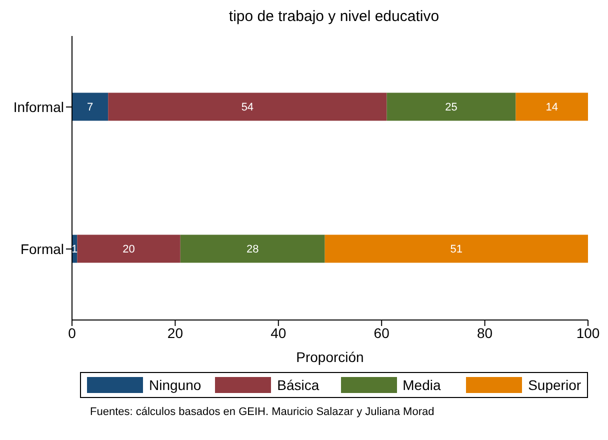  What do you see at coordinates (330, 357) in the screenshot?
I see `x-axis-title: Proporción` at bounding box center [330, 357].